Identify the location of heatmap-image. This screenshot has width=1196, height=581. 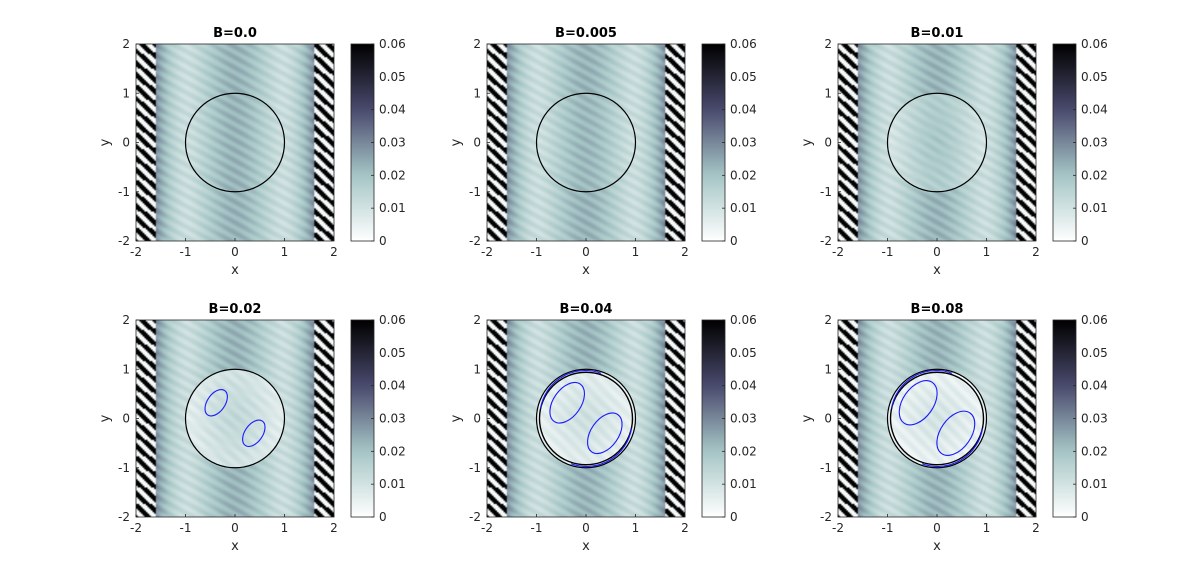
(235, 142).